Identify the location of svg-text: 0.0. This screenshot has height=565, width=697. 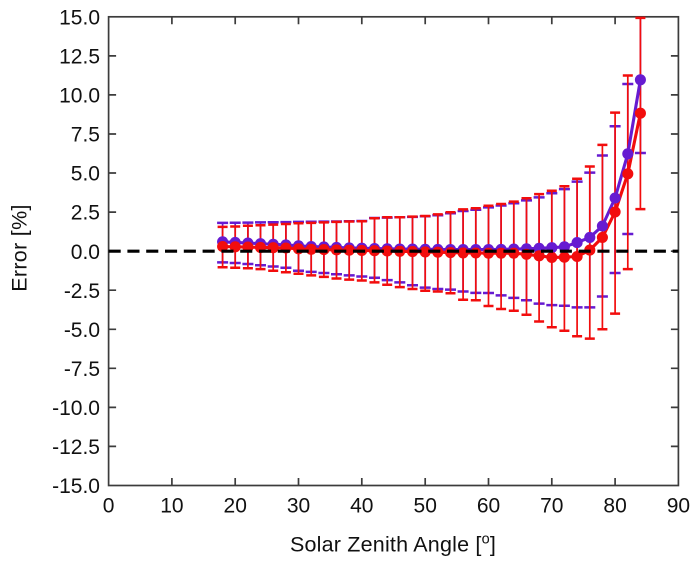
(85, 252).